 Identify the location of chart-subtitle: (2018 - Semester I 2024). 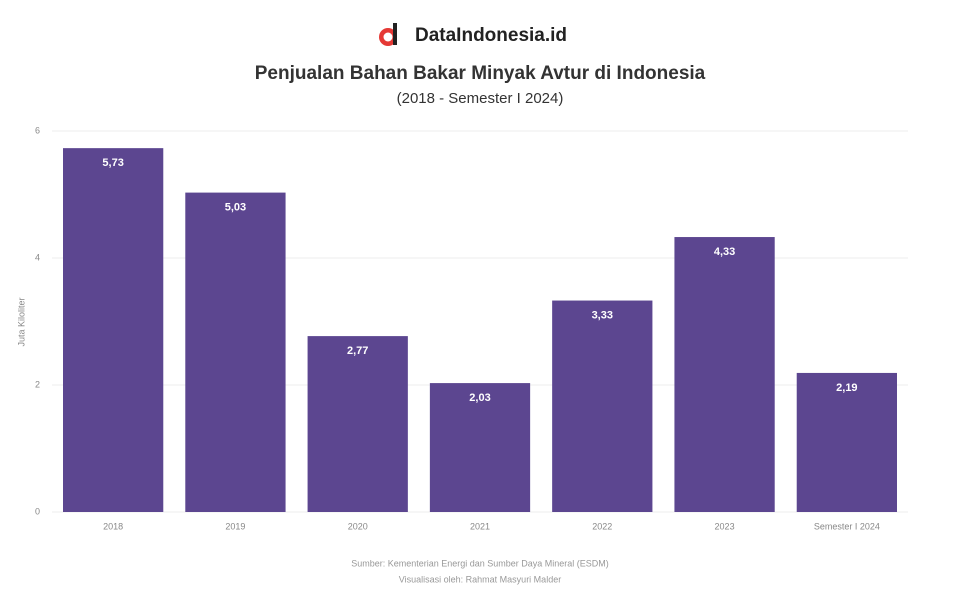
(480, 98).